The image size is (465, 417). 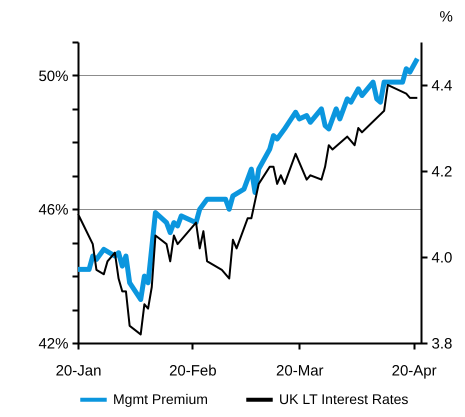 What do you see at coordinates (343, 398) in the screenshot?
I see `legend-label: UK LT Interest Rates` at bounding box center [343, 398].